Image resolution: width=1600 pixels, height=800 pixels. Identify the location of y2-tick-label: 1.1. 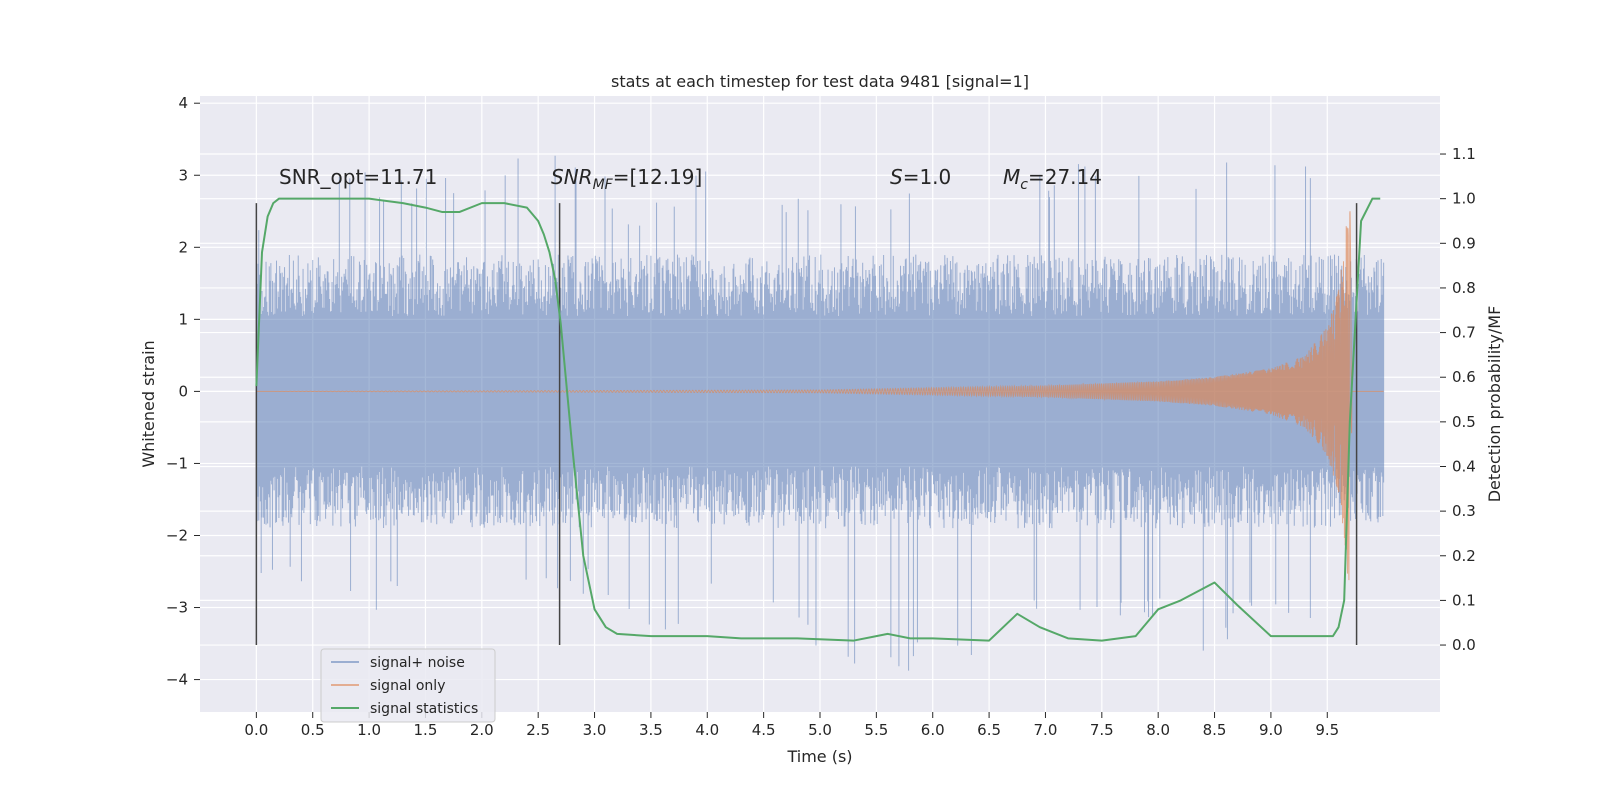
(1464, 154).